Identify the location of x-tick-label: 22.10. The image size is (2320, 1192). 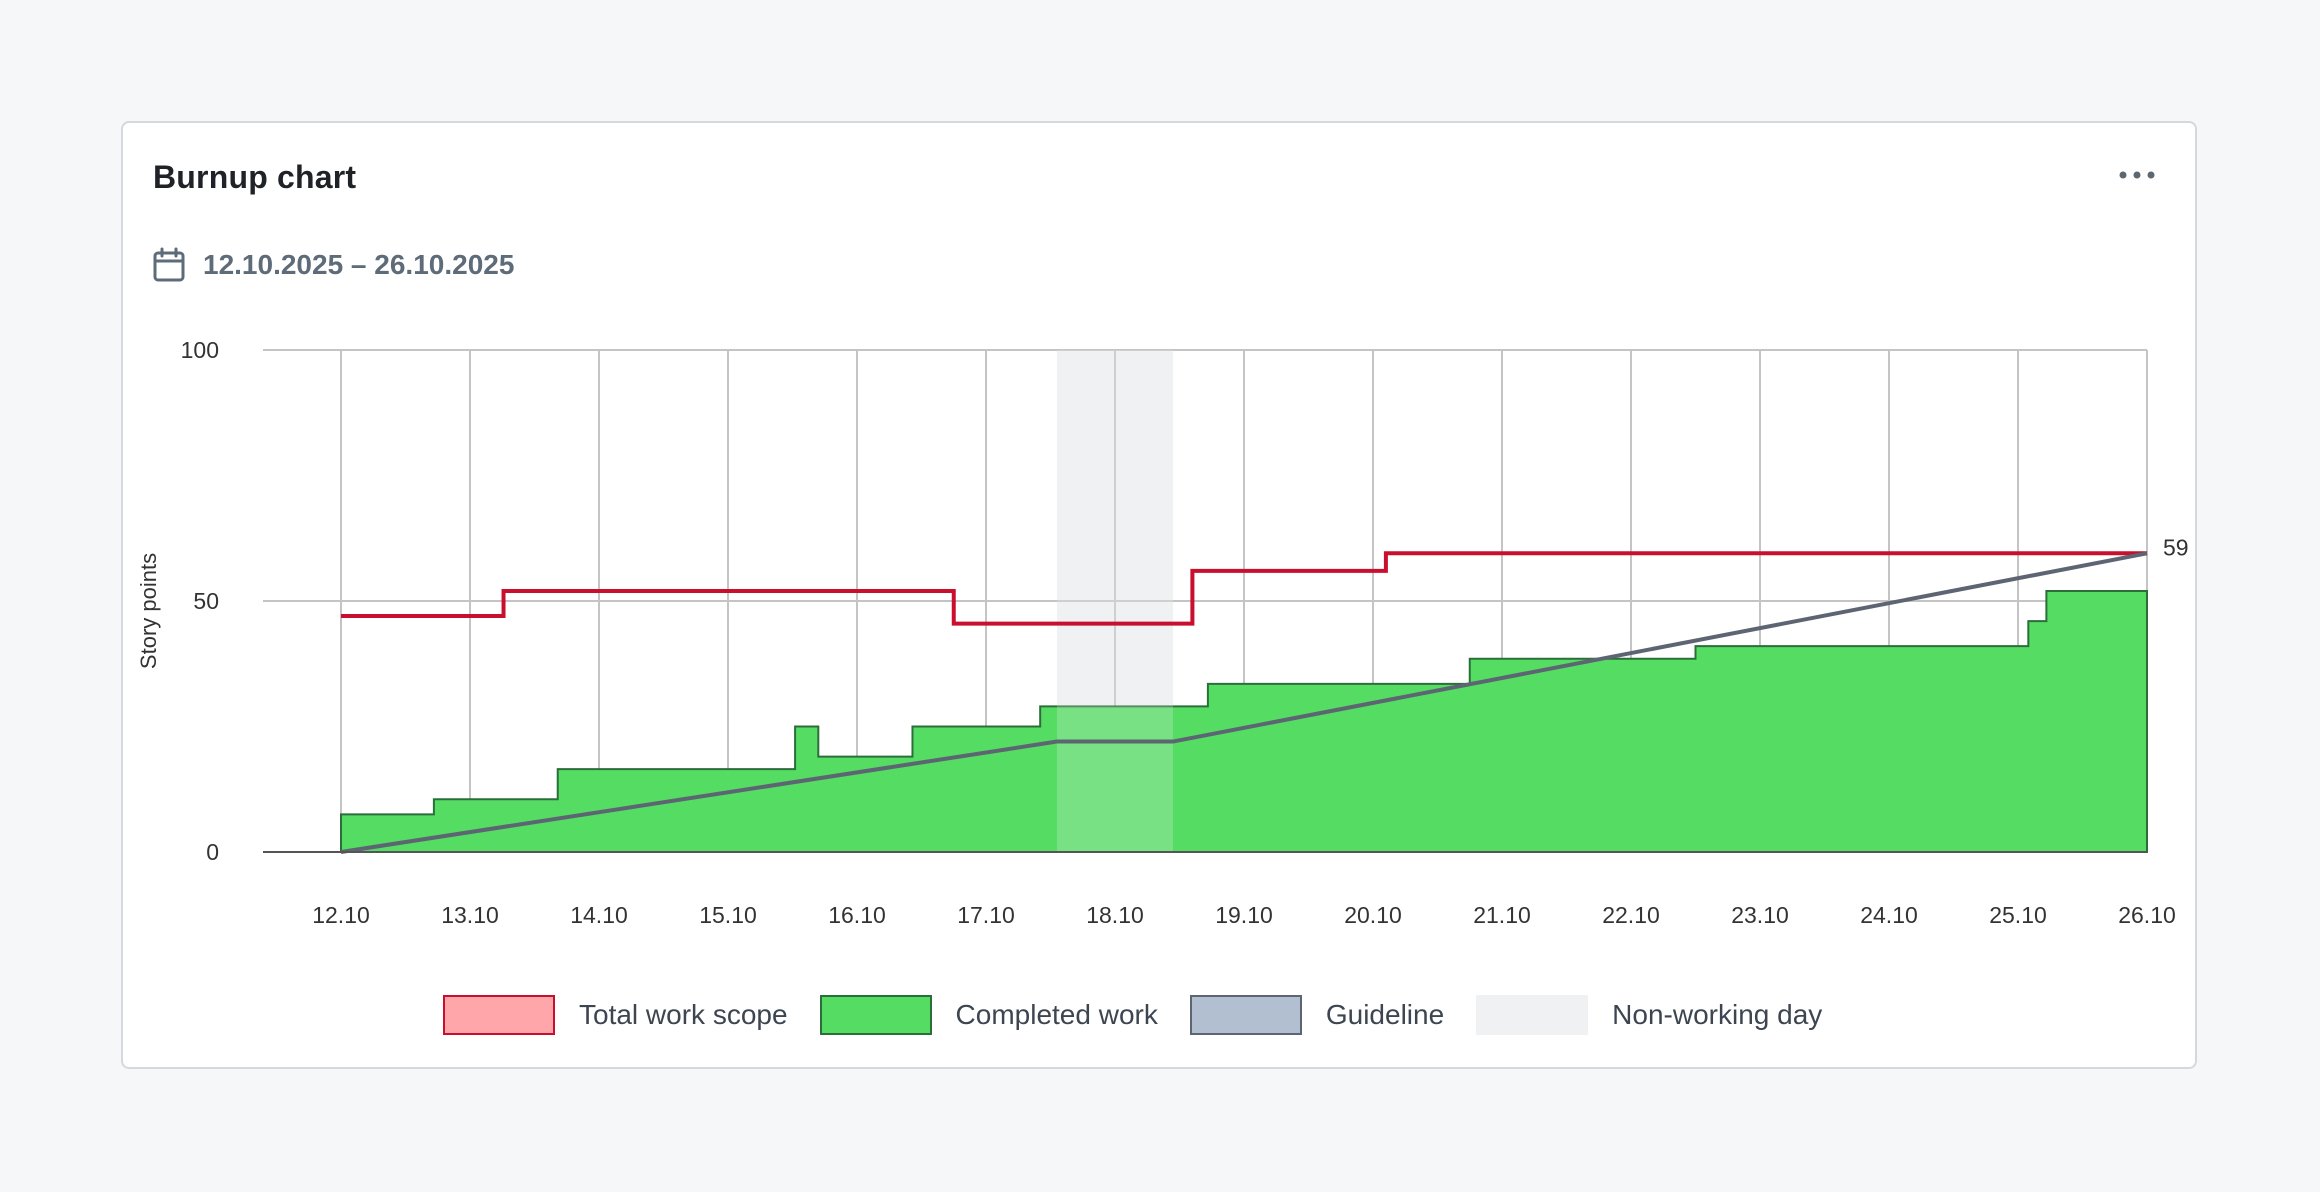
(1631, 915).